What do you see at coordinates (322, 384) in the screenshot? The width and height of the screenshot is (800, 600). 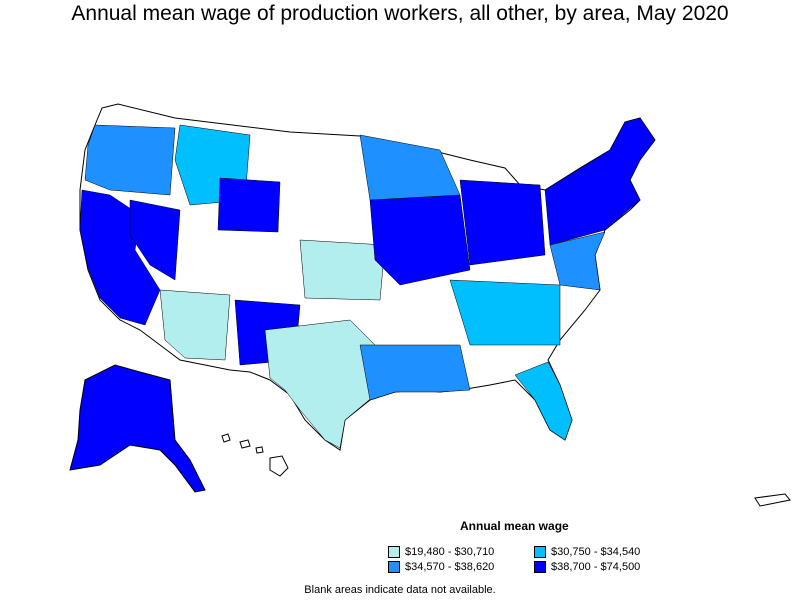 I see `texas-area` at bounding box center [322, 384].